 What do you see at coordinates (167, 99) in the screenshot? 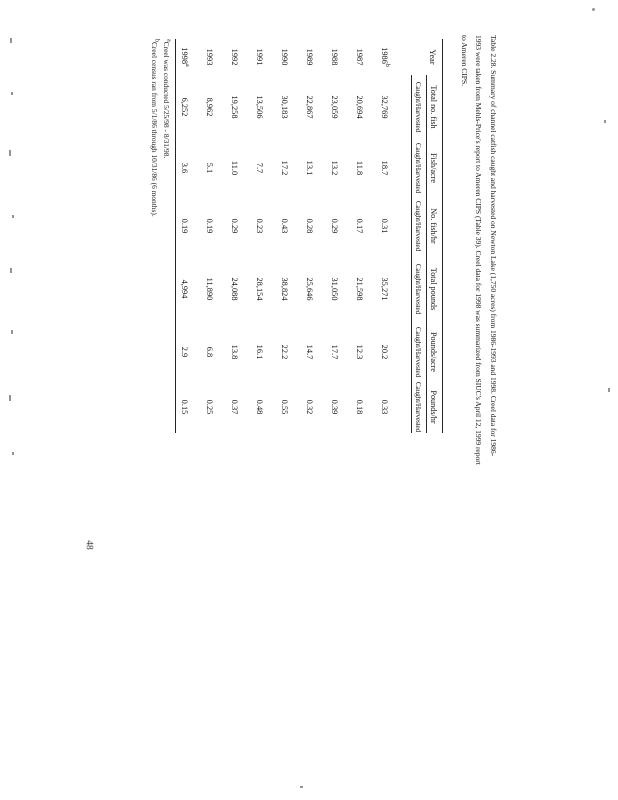
I see `footnote-a: aCreel was conducted 5/25/98 - 8/31/98.` at bounding box center [167, 99].